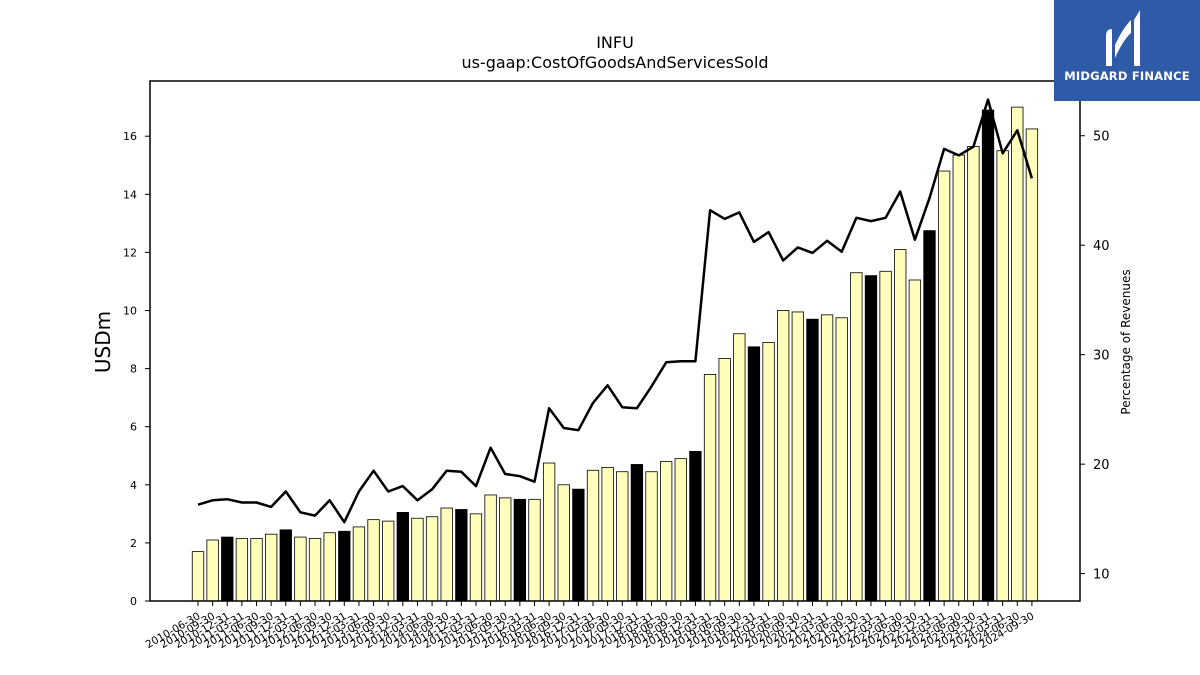  Describe the element at coordinates (103, 342) in the screenshot. I see `y-axis-label: USDm` at that location.